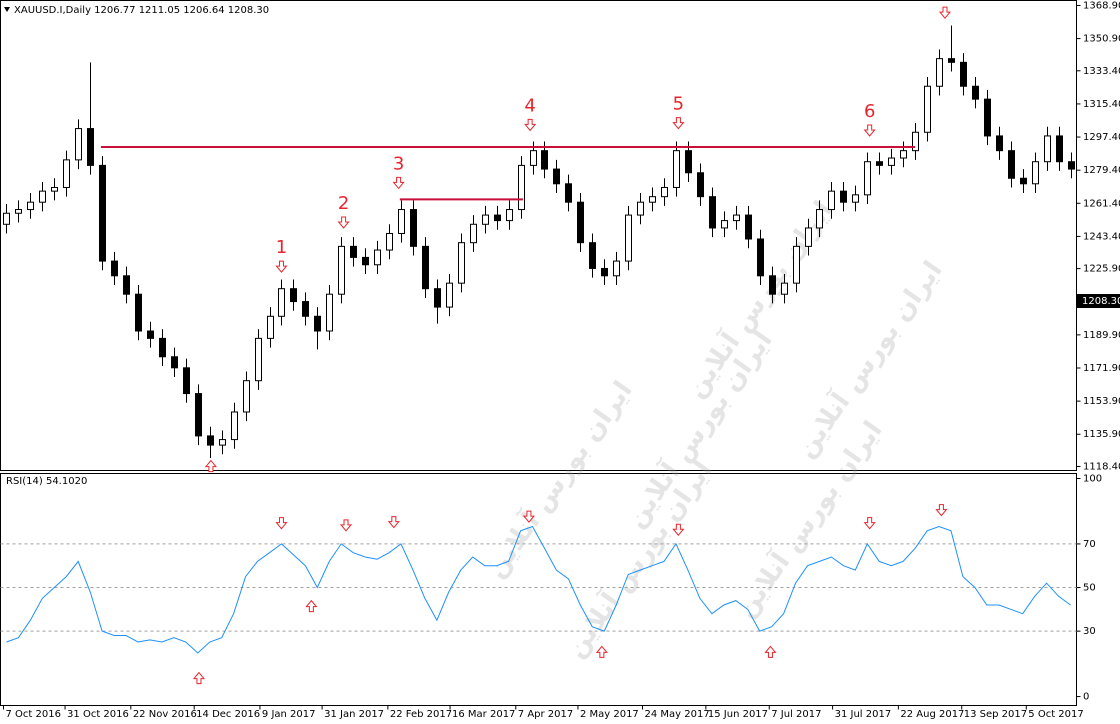  Describe the element at coordinates (1101, 104) in the screenshot. I see `y-tick-label: 1315.40` at that location.